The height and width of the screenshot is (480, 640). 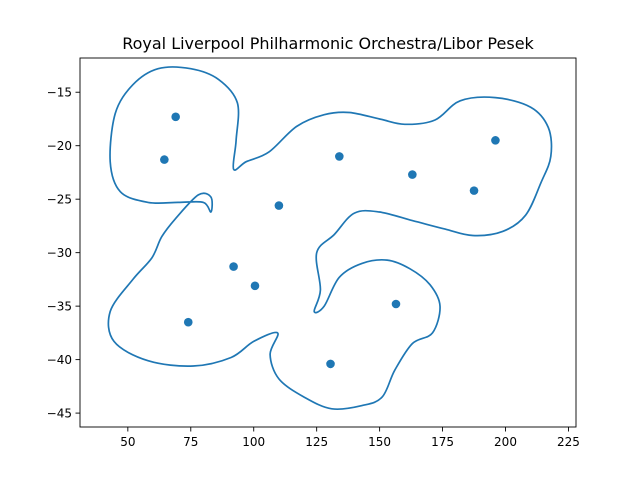 I want to click on y-tick-label: −35, so click(x=59, y=306).